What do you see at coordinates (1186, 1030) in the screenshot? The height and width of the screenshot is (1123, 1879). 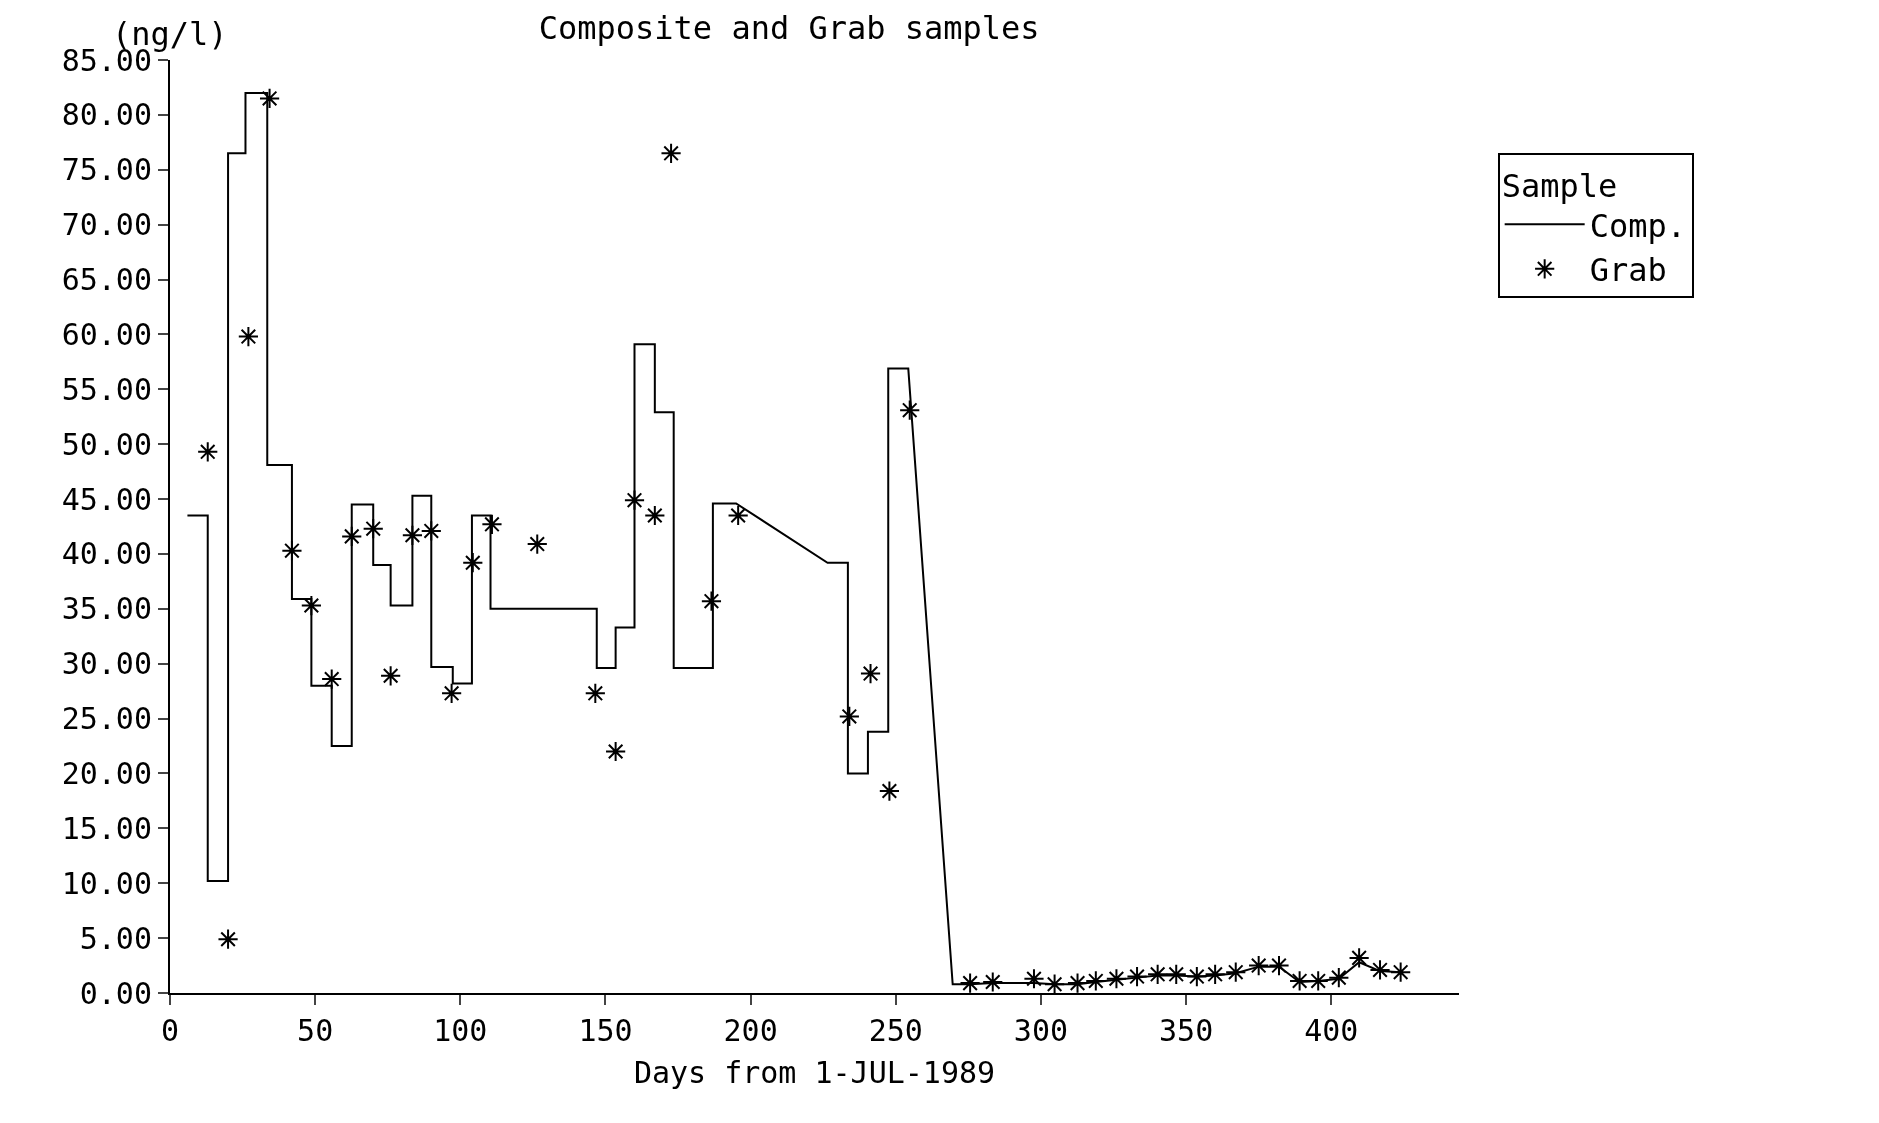 I see `x-tick-label: 350` at bounding box center [1186, 1030].